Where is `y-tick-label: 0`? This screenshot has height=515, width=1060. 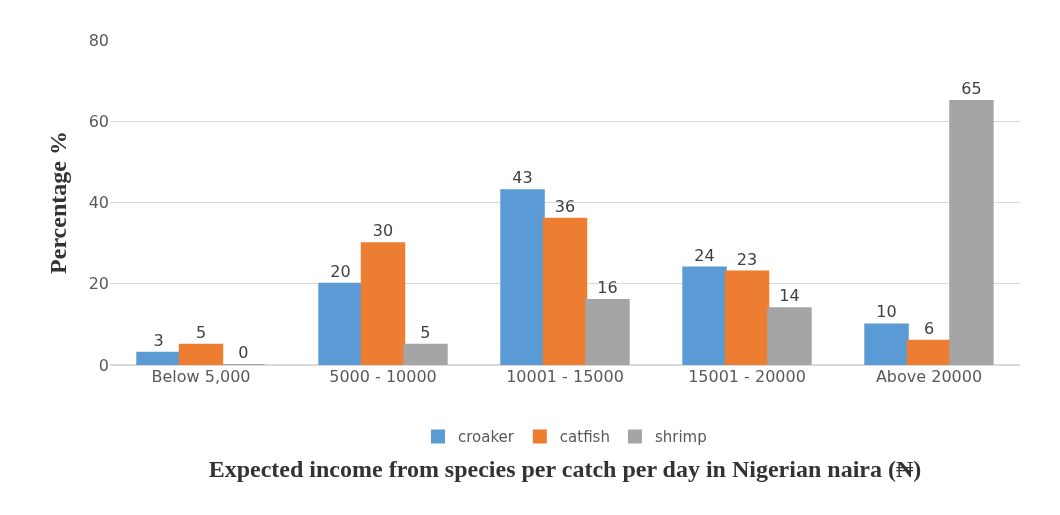 y-tick-label: 0 is located at coordinates (103, 365).